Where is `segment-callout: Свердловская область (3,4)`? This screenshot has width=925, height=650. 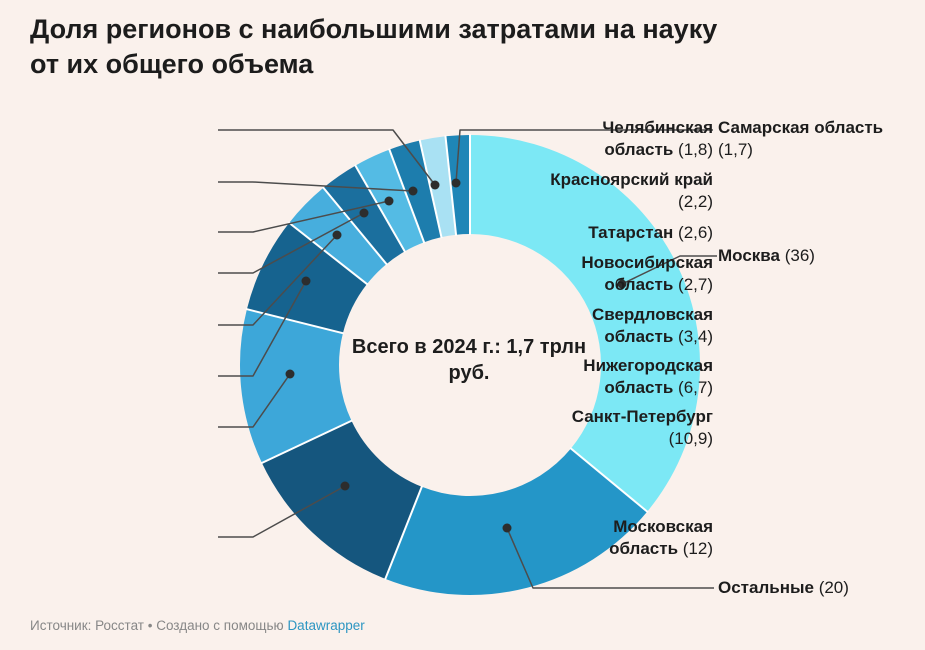
segment-callout: Свердловская область (3,4) is located at coordinates (645, 325).